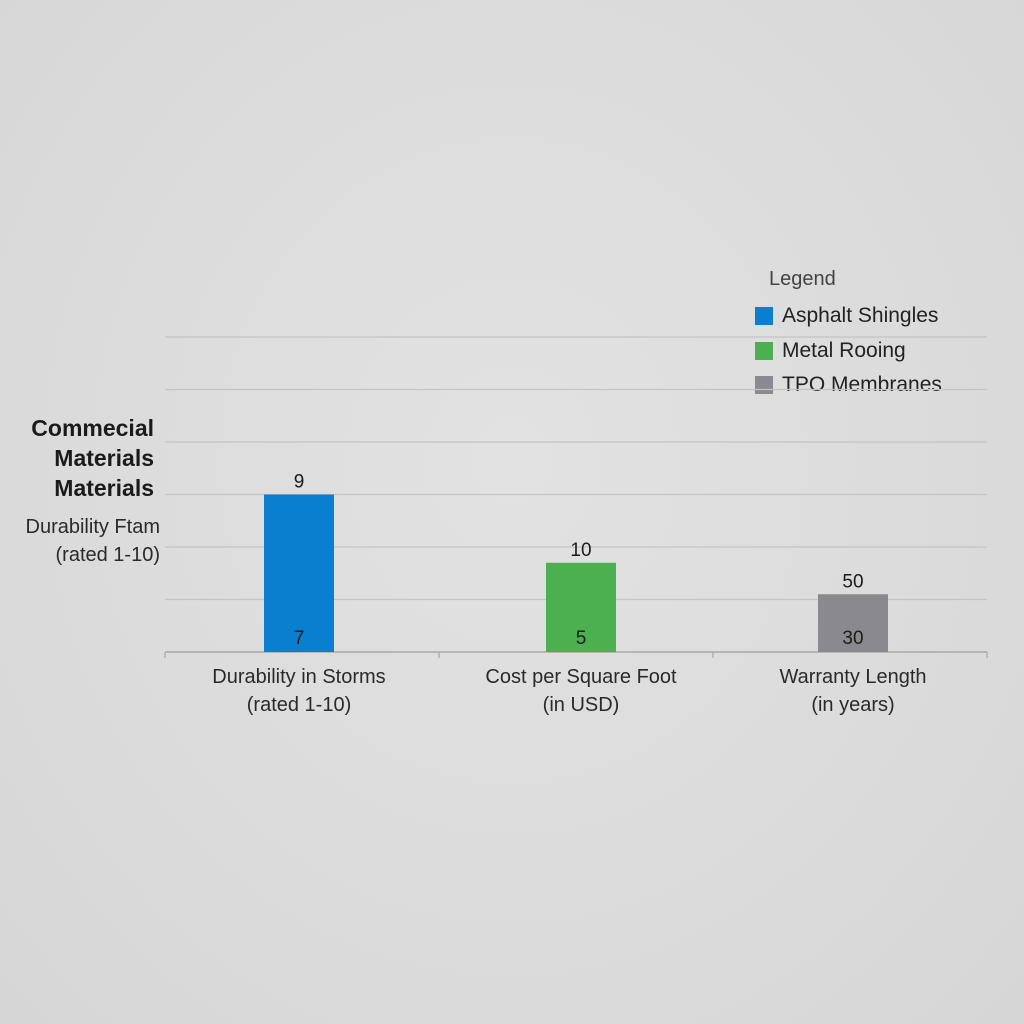  I want to click on x-tick-label-1-line-2: (rated 1-10), so click(299, 705).